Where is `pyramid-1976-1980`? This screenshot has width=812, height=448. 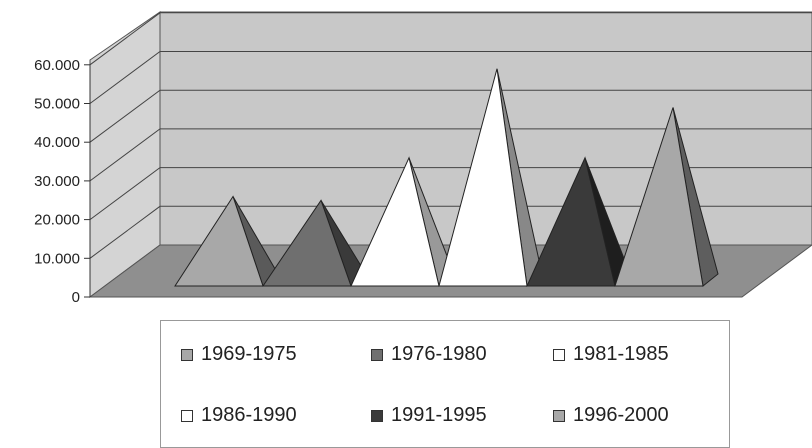
pyramid-1976-1980 is located at coordinates (307, 243).